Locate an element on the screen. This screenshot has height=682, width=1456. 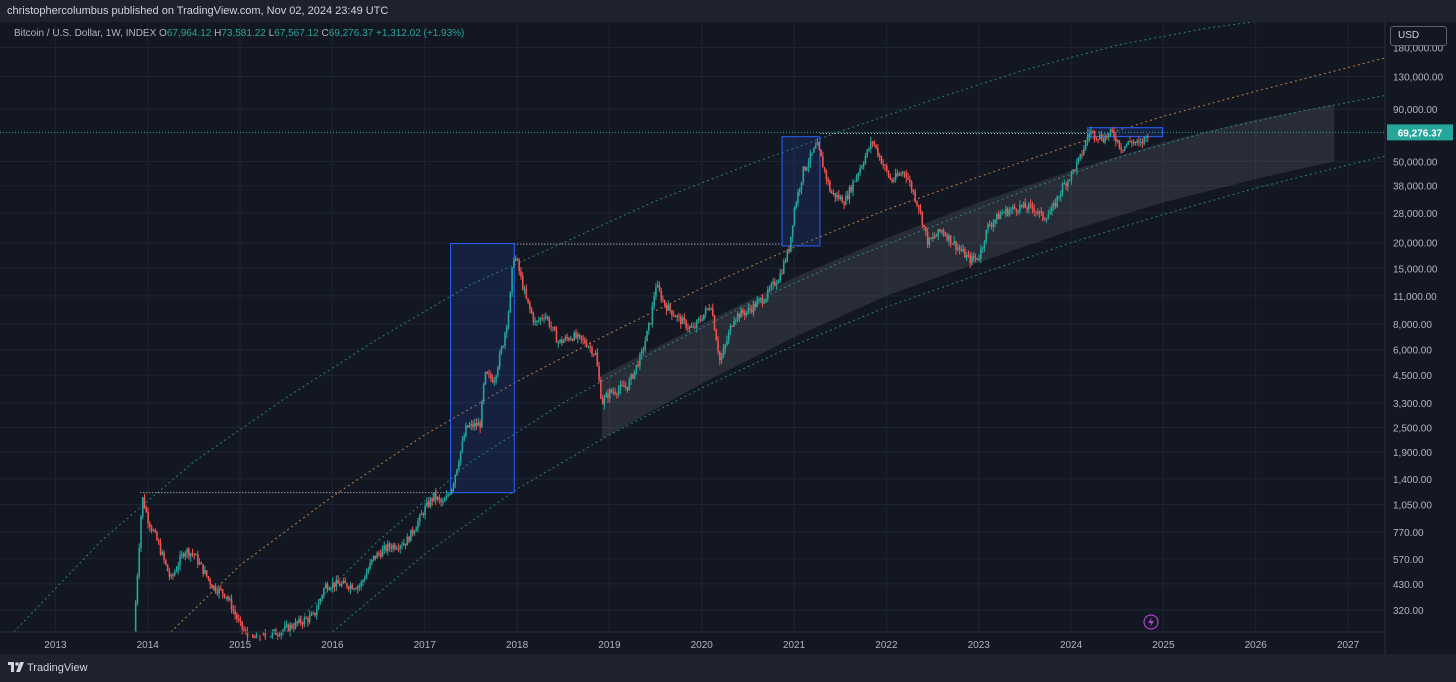
flash-icon is located at coordinates (1151, 622).